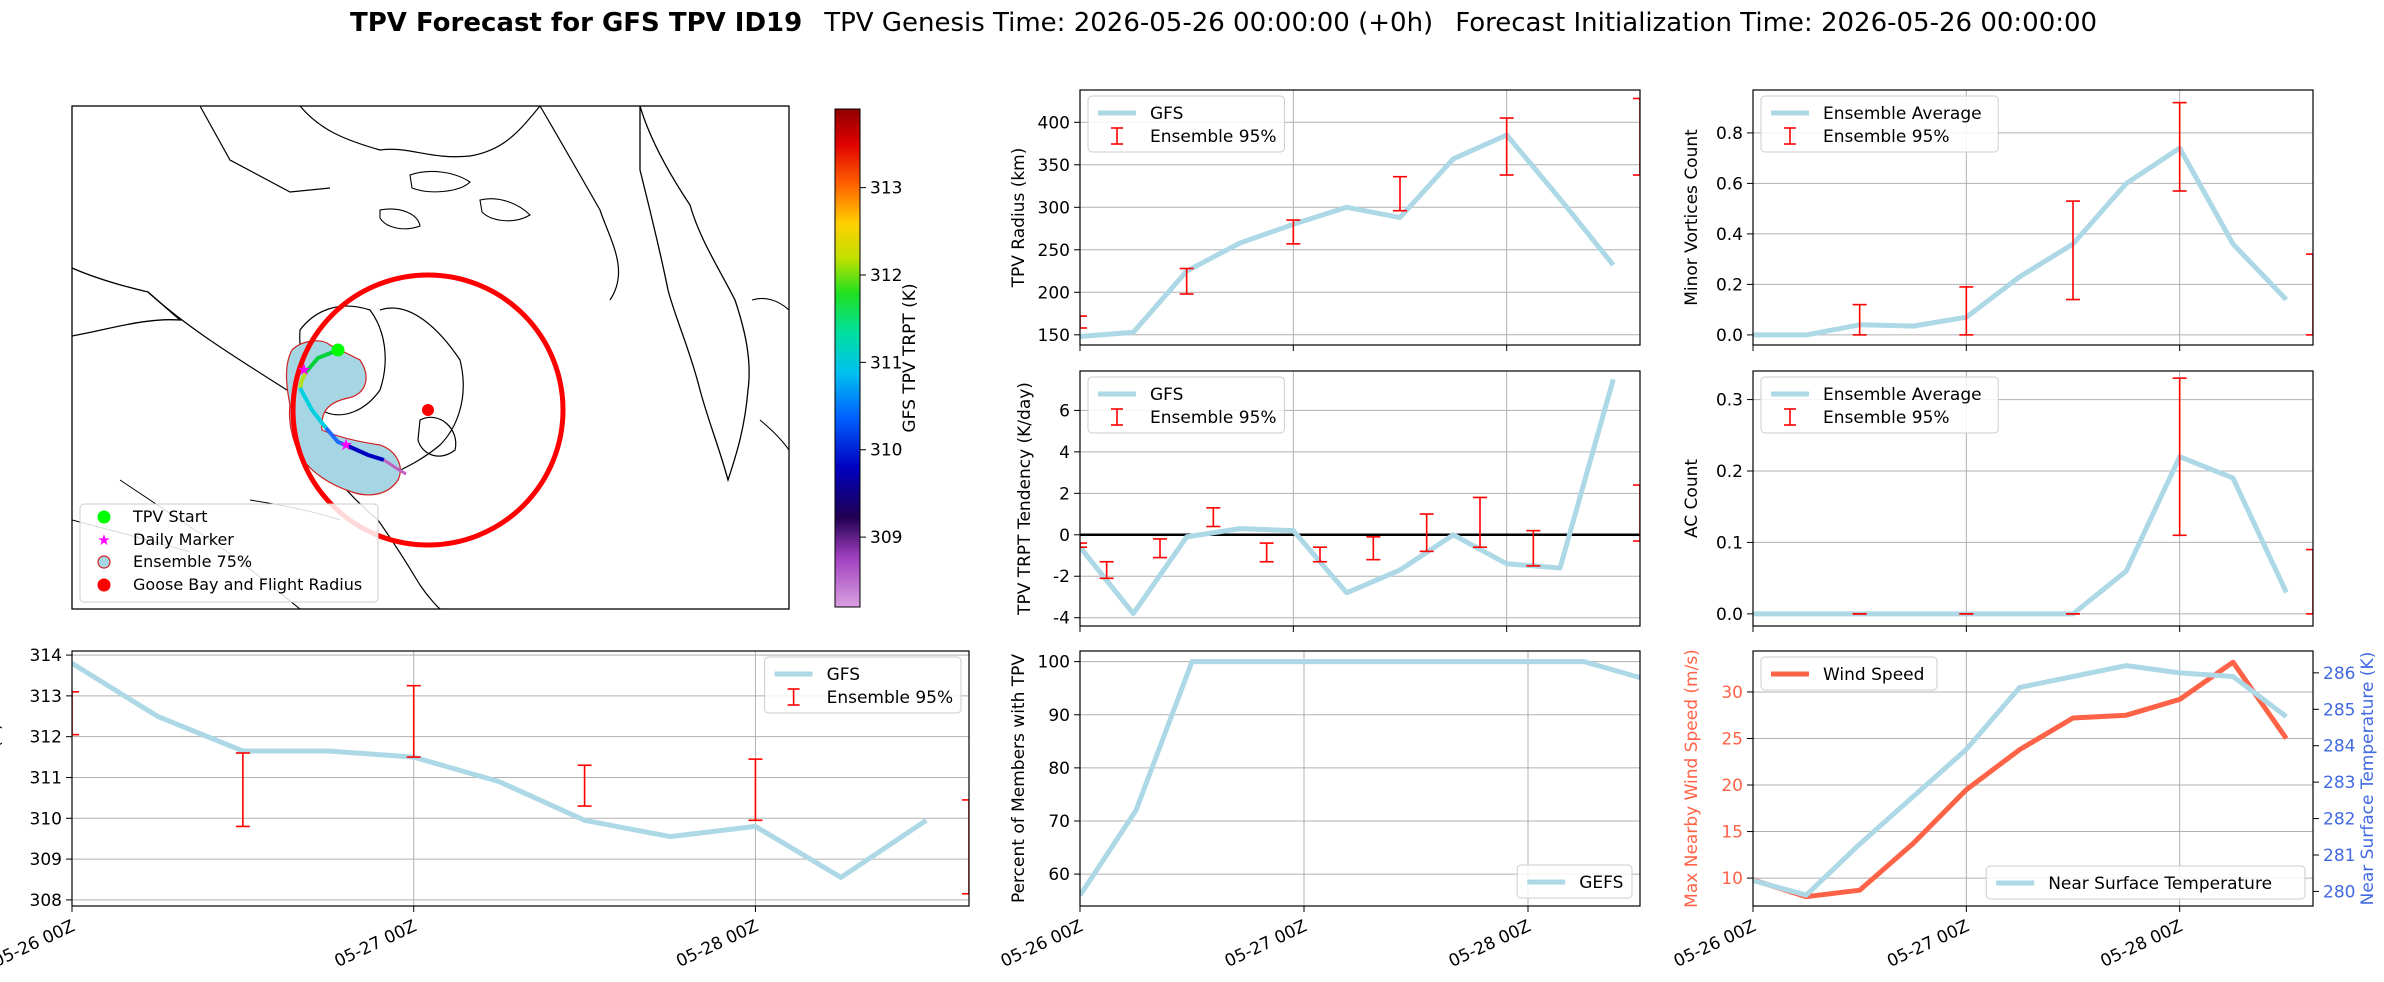  I want to click on y-tick-label: 10, so click(1732, 879).